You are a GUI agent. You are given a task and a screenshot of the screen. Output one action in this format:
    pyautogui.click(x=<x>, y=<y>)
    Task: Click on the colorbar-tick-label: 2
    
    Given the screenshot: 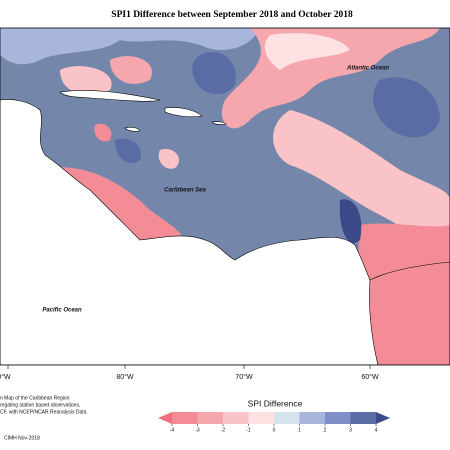 What is the action you would take?
    pyautogui.click(x=325, y=430)
    